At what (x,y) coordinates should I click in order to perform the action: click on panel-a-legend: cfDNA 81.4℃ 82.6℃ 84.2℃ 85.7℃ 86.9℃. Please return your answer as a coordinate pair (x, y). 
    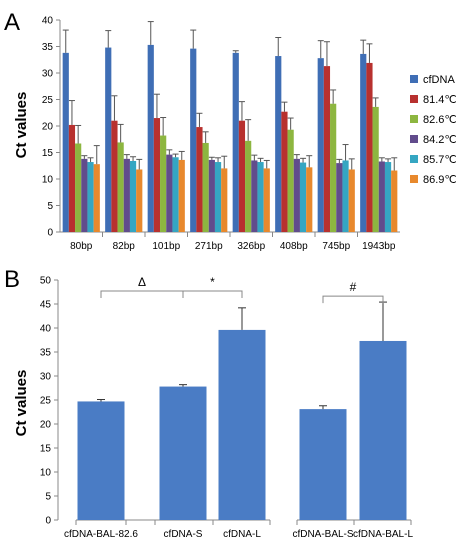
    Looking at the image, I should click on (433, 130).